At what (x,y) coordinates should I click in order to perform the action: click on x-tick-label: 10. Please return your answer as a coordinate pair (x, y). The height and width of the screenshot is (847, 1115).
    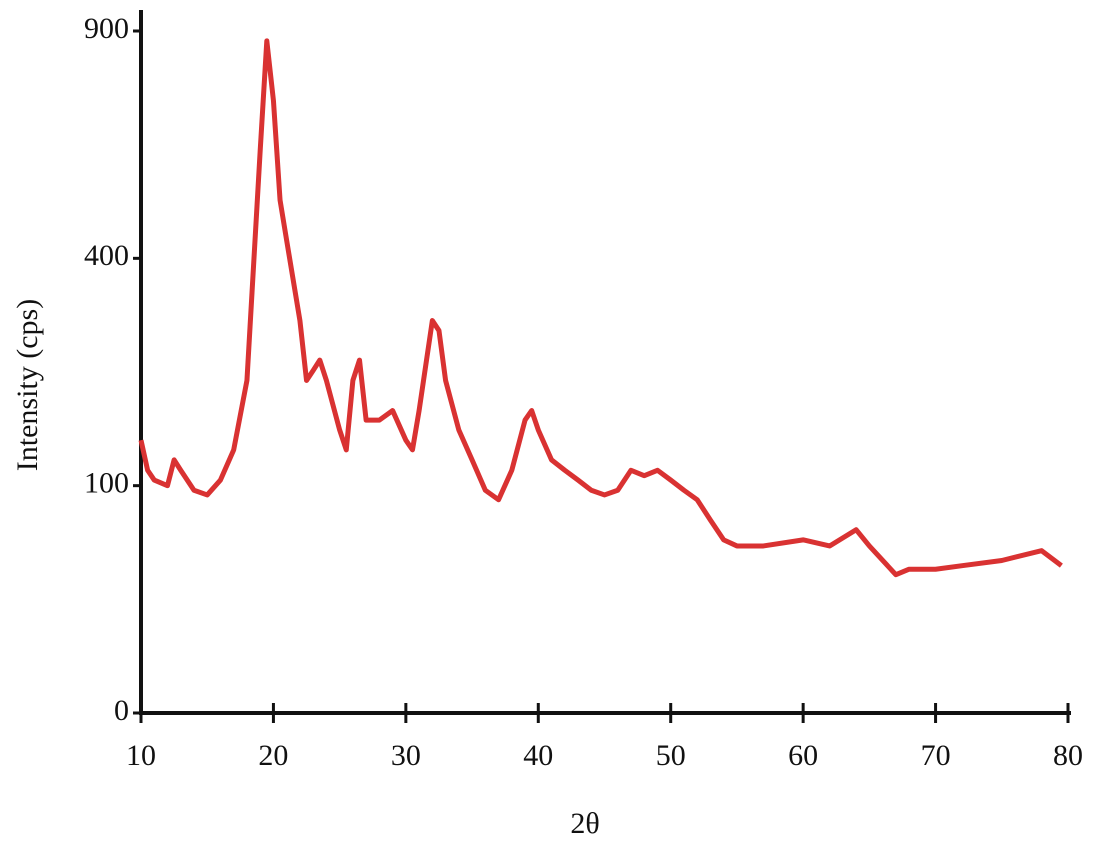
    Looking at the image, I should click on (141, 755).